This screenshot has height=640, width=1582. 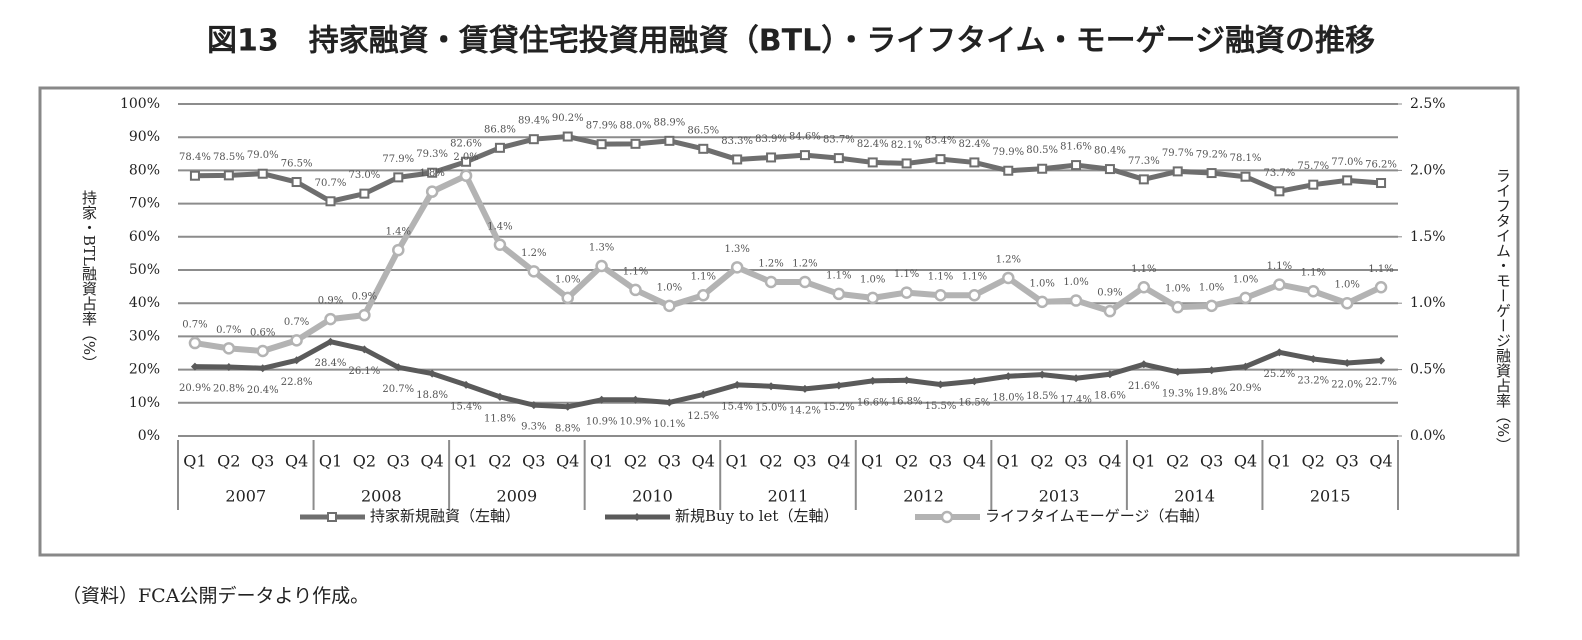 What do you see at coordinates (432, 395) in the screenshot?
I see `data-label: 18.8%` at bounding box center [432, 395].